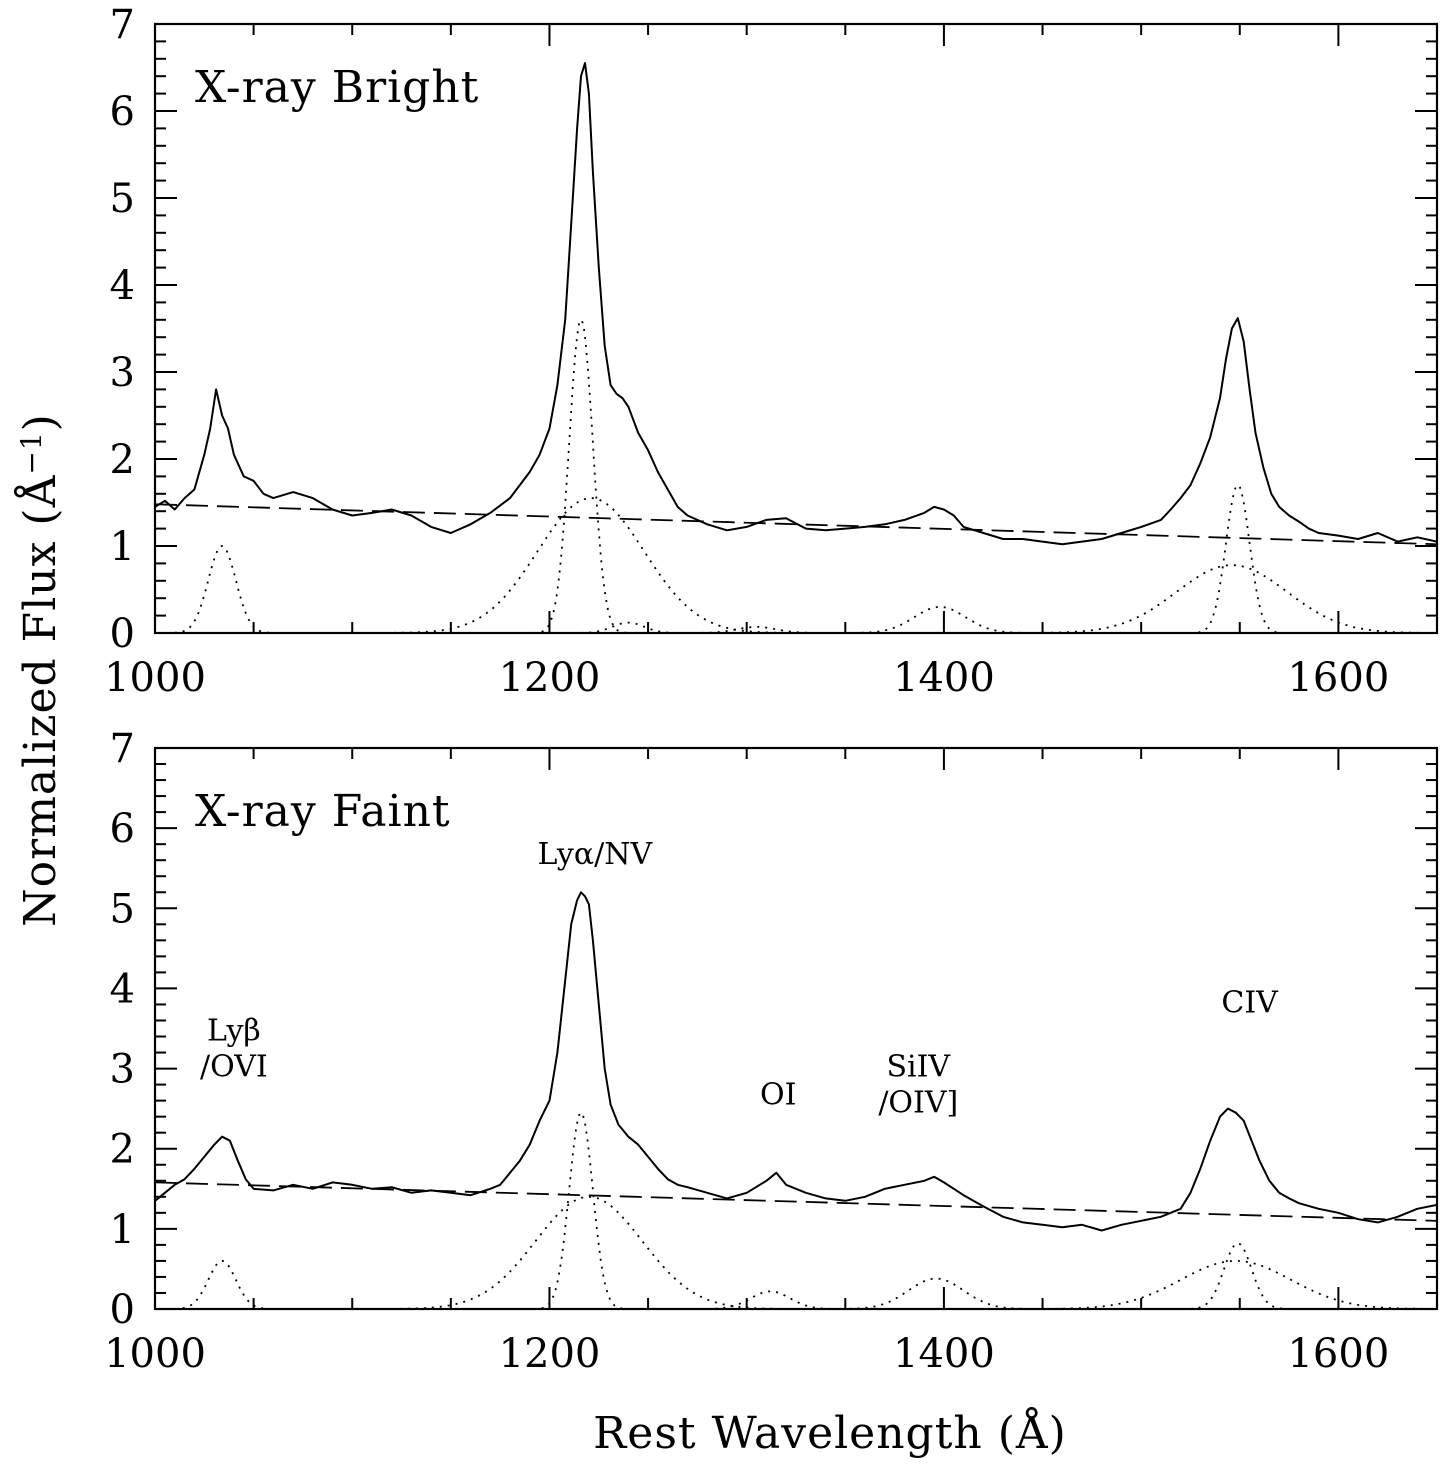 This screenshot has height=1470, width=1450. Describe the element at coordinates (39, 700) in the screenshot. I see `y-axis-label-main: Normalized Flux (Å` at that location.